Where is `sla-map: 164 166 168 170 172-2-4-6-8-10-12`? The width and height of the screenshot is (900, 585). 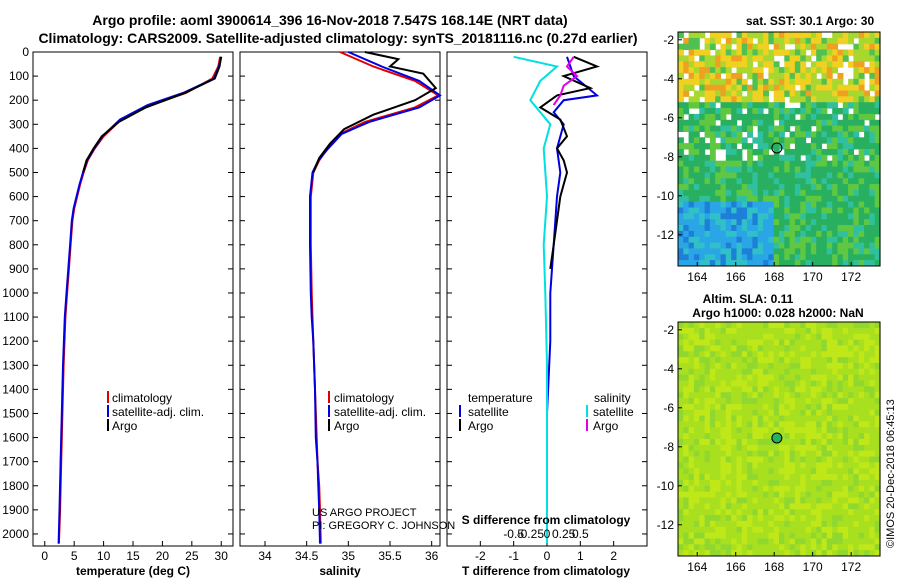 sla-map: 164 166 168 170 172-2-4-6-8-10-12 is located at coordinates (769, 447).